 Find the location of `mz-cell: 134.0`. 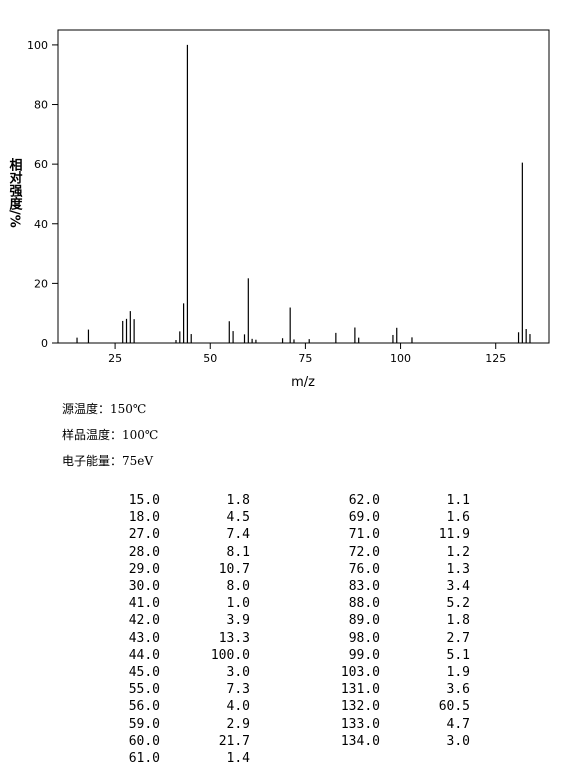

mz-cell: 134.0 is located at coordinates (360, 741).